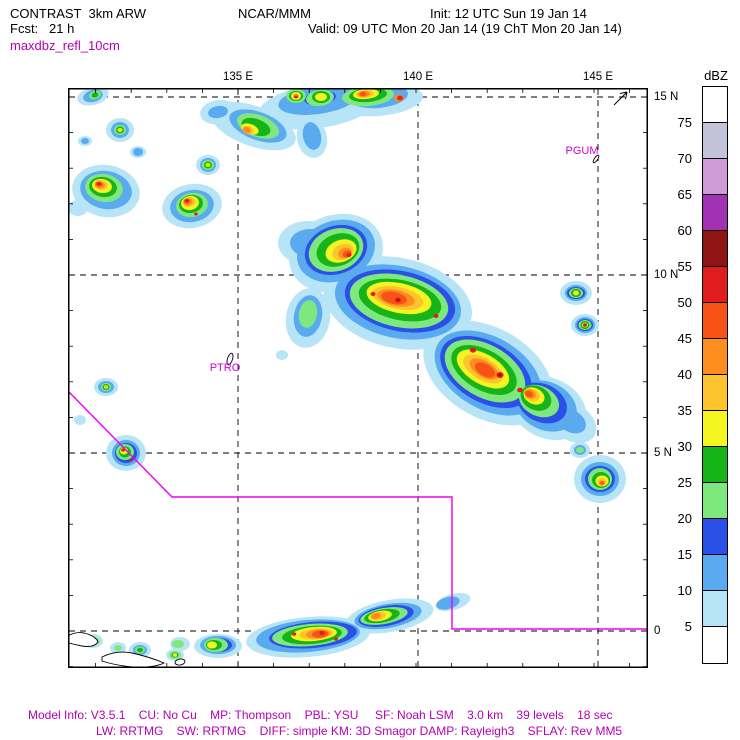 The image size is (740, 740). I want to click on colorbar-tick-label: 75, so click(684, 122).